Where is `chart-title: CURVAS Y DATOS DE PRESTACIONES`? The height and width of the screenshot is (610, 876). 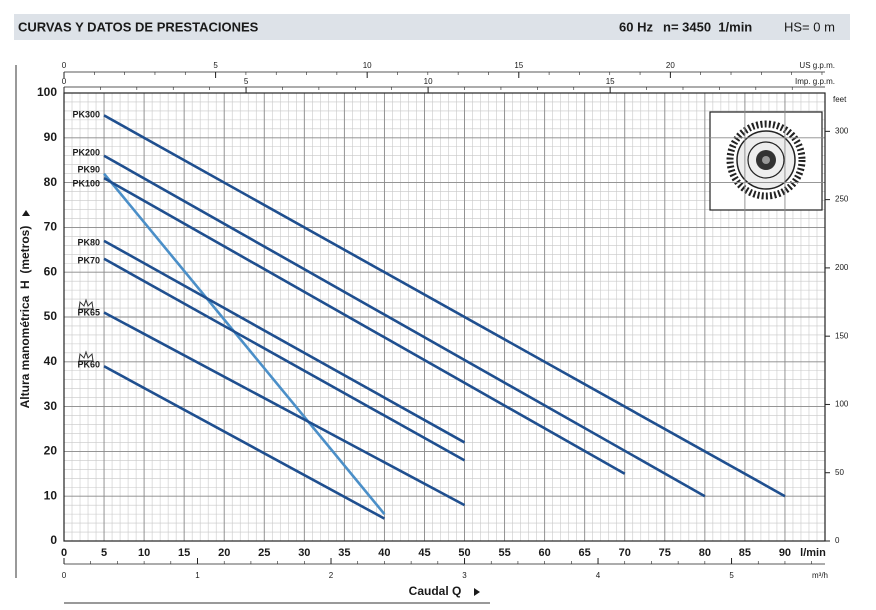 chart-title: CURVAS Y DATOS DE PRESTACIONES is located at coordinates (138, 26).